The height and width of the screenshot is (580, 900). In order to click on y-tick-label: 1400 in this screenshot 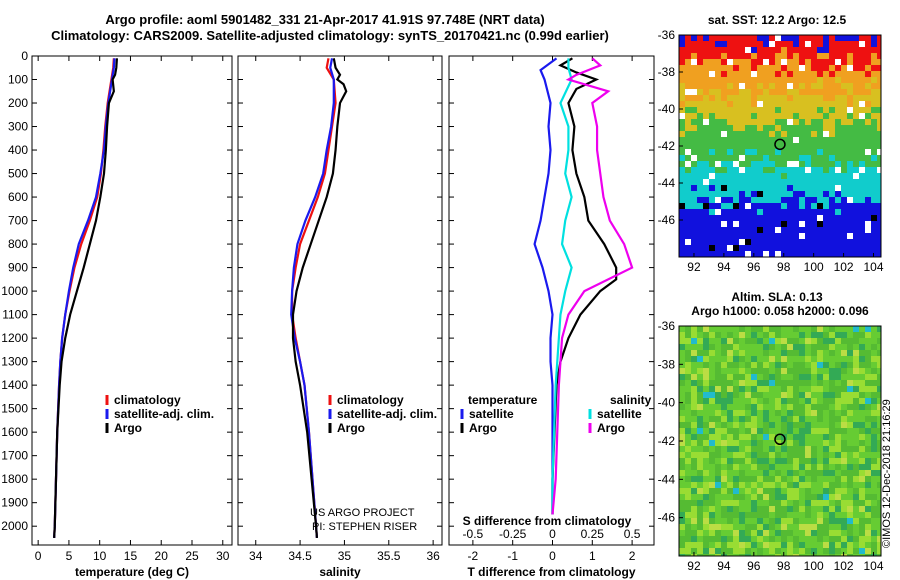, I will do `click(14, 385)`.